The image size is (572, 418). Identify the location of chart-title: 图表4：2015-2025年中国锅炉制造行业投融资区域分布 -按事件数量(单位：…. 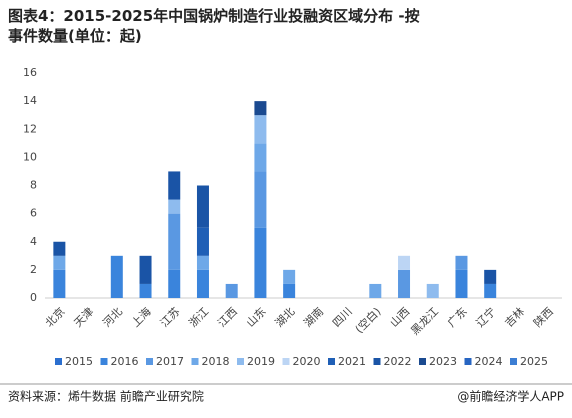
(214, 26).